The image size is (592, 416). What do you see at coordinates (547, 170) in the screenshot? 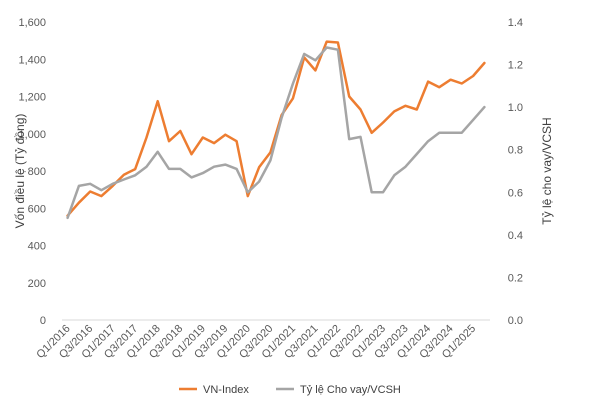
I see `right-axis-title: Tỷ lệ cho vay/VCSH` at bounding box center [547, 170].